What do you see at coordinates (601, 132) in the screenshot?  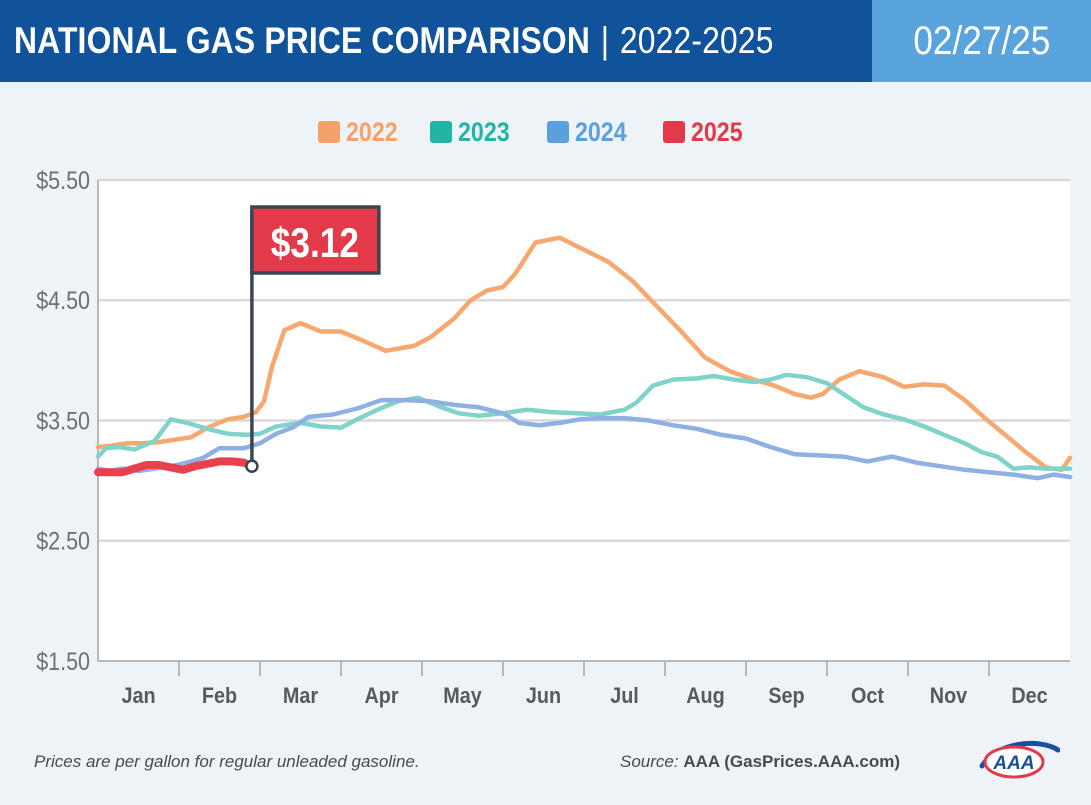 I see `legend-label-2024: 2024` at bounding box center [601, 132].